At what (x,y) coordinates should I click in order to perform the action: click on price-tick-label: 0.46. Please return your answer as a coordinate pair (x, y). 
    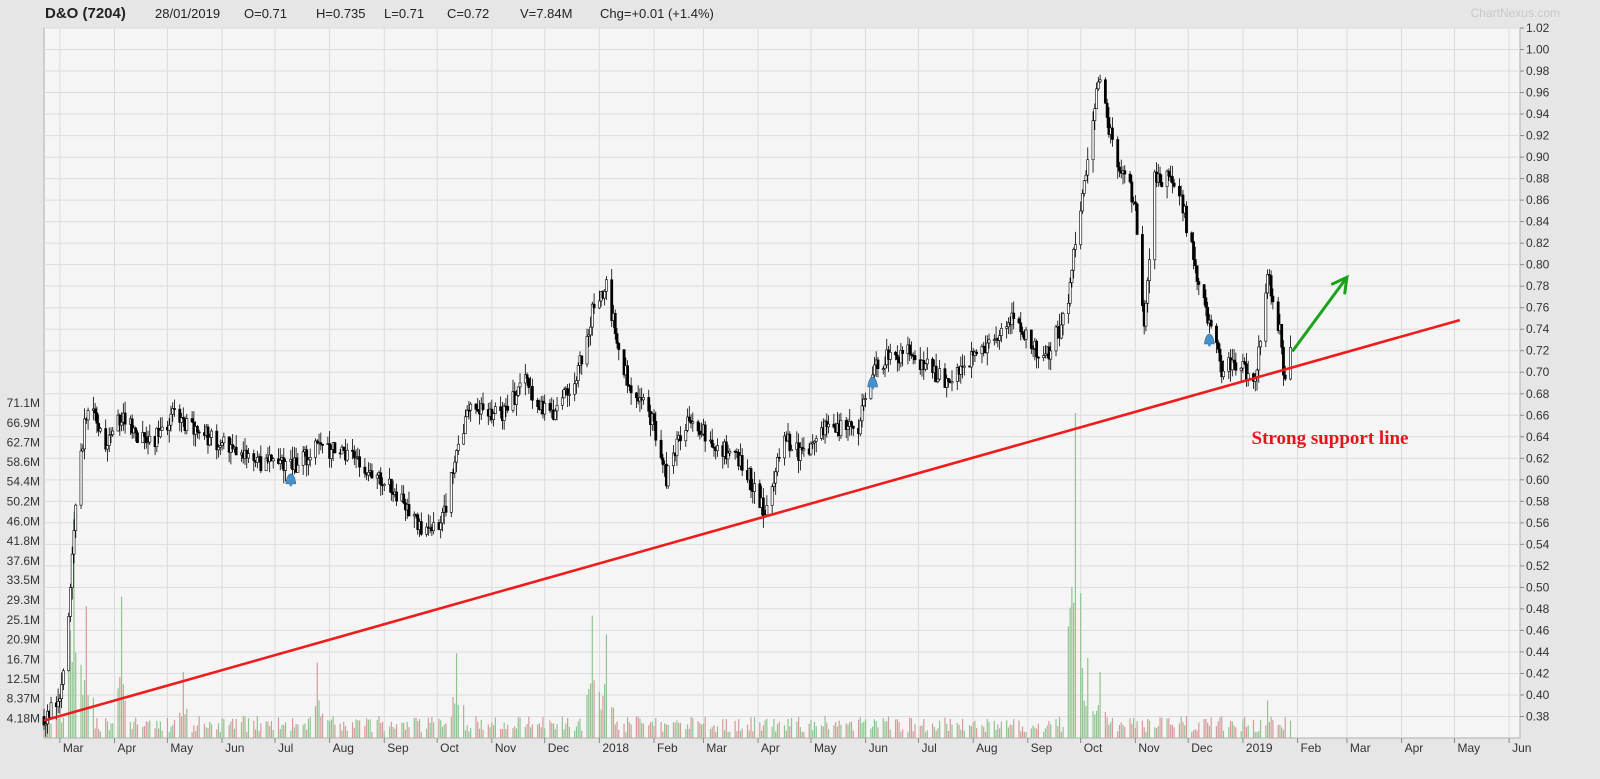
    Looking at the image, I should click on (1538, 630).